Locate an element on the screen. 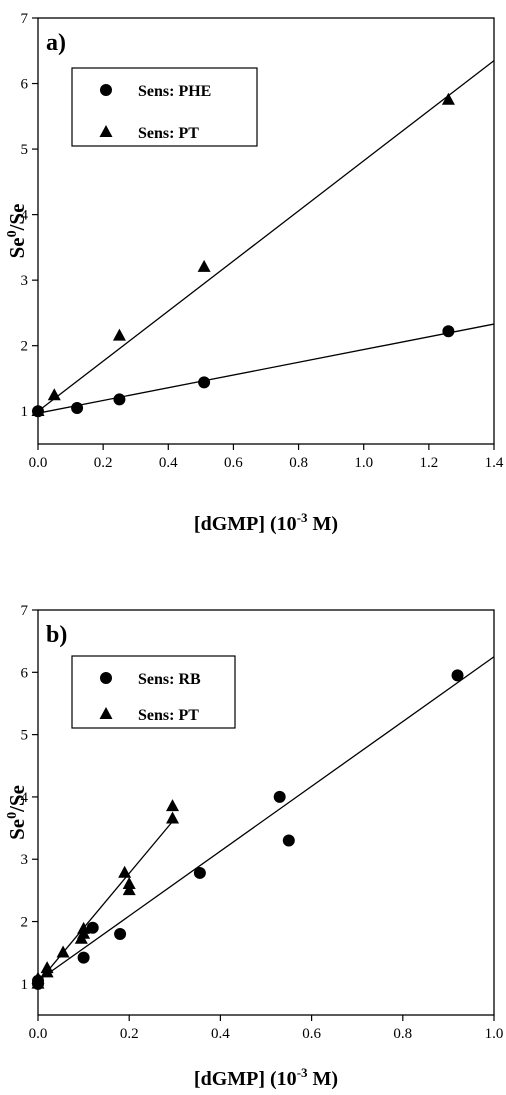 Image resolution: width=506 pixels, height=1095 pixels. legend-box is located at coordinates (153, 692).